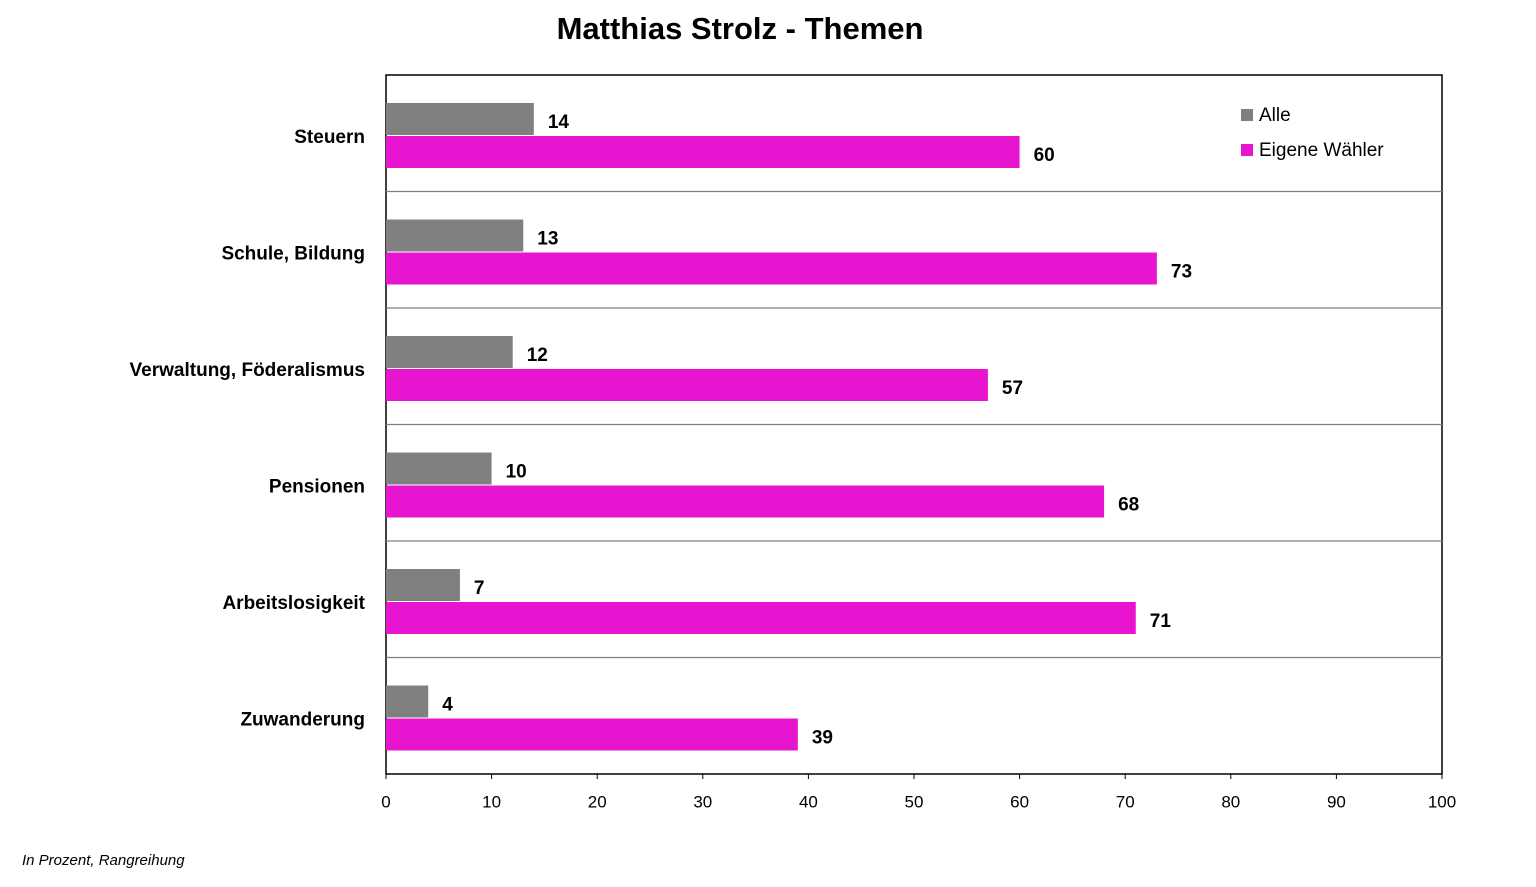  Describe the element at coordinates (516, 472) in the screenshot. I see `value-label: 10` at that location.